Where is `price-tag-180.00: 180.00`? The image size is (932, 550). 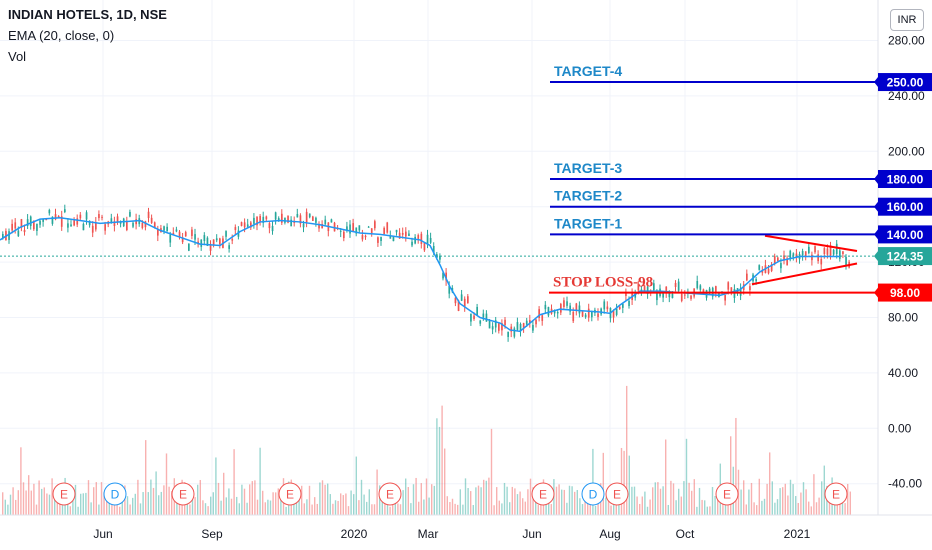
price-tag-180.00: 180.00 is located at coordinates (905, 180).